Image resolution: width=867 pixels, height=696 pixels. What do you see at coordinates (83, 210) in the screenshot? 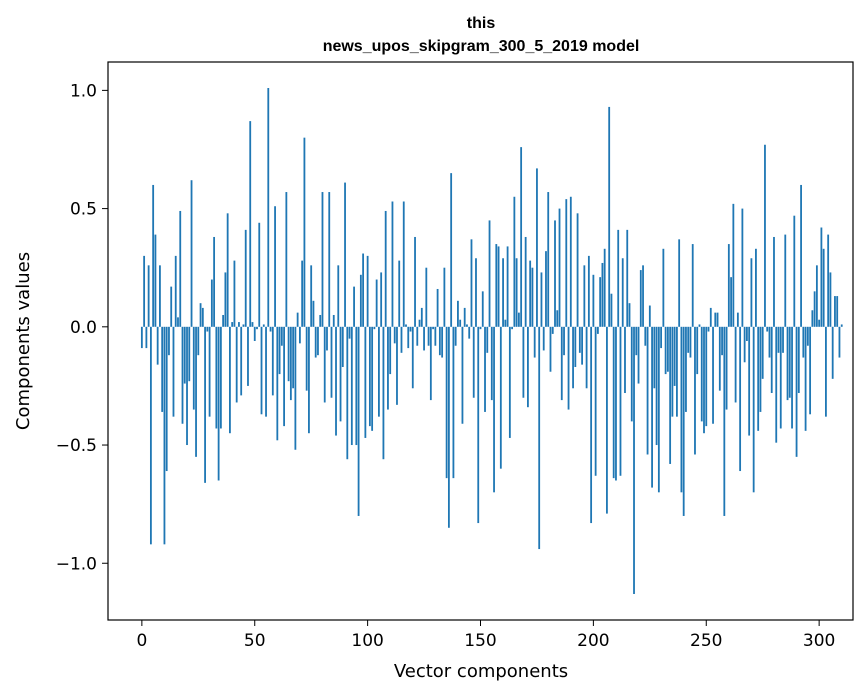
I see `y-tick-label: 0.5` at bounding box center [83, 210].